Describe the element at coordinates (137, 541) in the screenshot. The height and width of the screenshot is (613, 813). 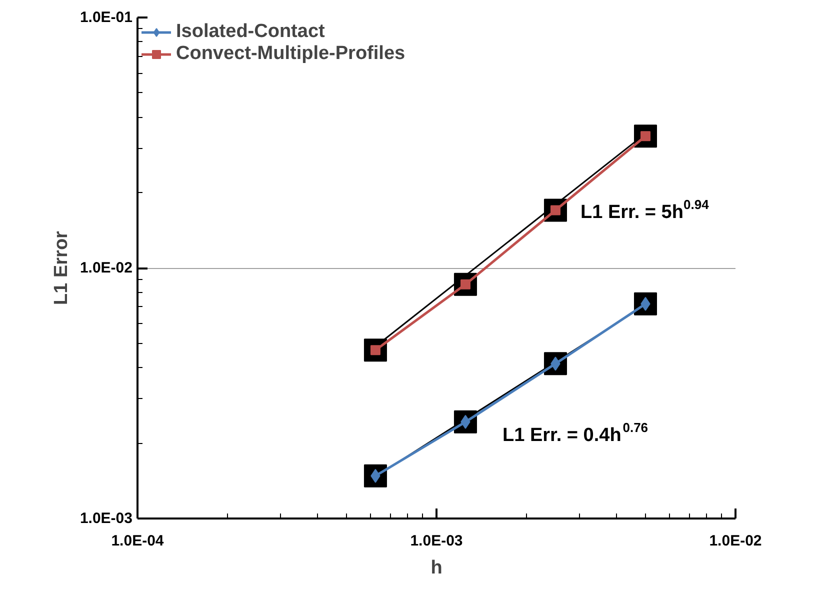
I see `x-tick-label: 1.0E-04` at that location.